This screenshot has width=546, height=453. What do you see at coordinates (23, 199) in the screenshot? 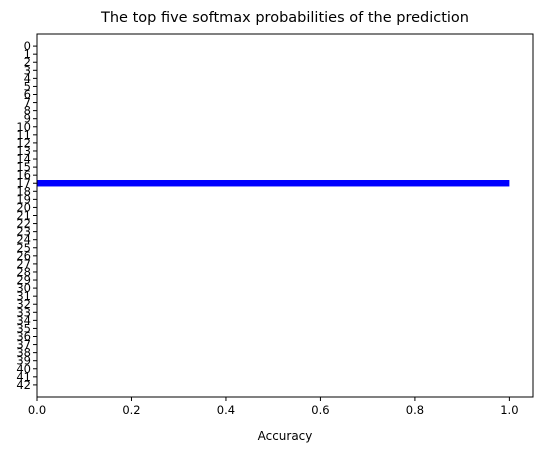
I see `y-tick-label: 19` at bounding box center [23, 199].